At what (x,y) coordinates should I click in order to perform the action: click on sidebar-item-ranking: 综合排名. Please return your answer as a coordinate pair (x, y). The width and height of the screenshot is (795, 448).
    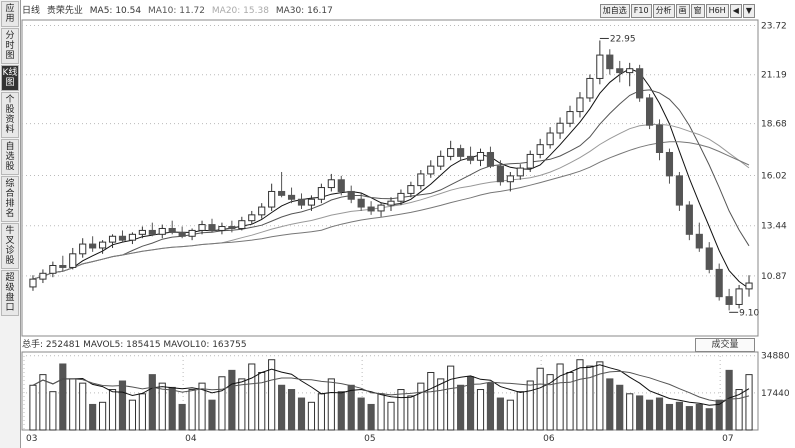
    Looking at the image, I should click on (10, 199).